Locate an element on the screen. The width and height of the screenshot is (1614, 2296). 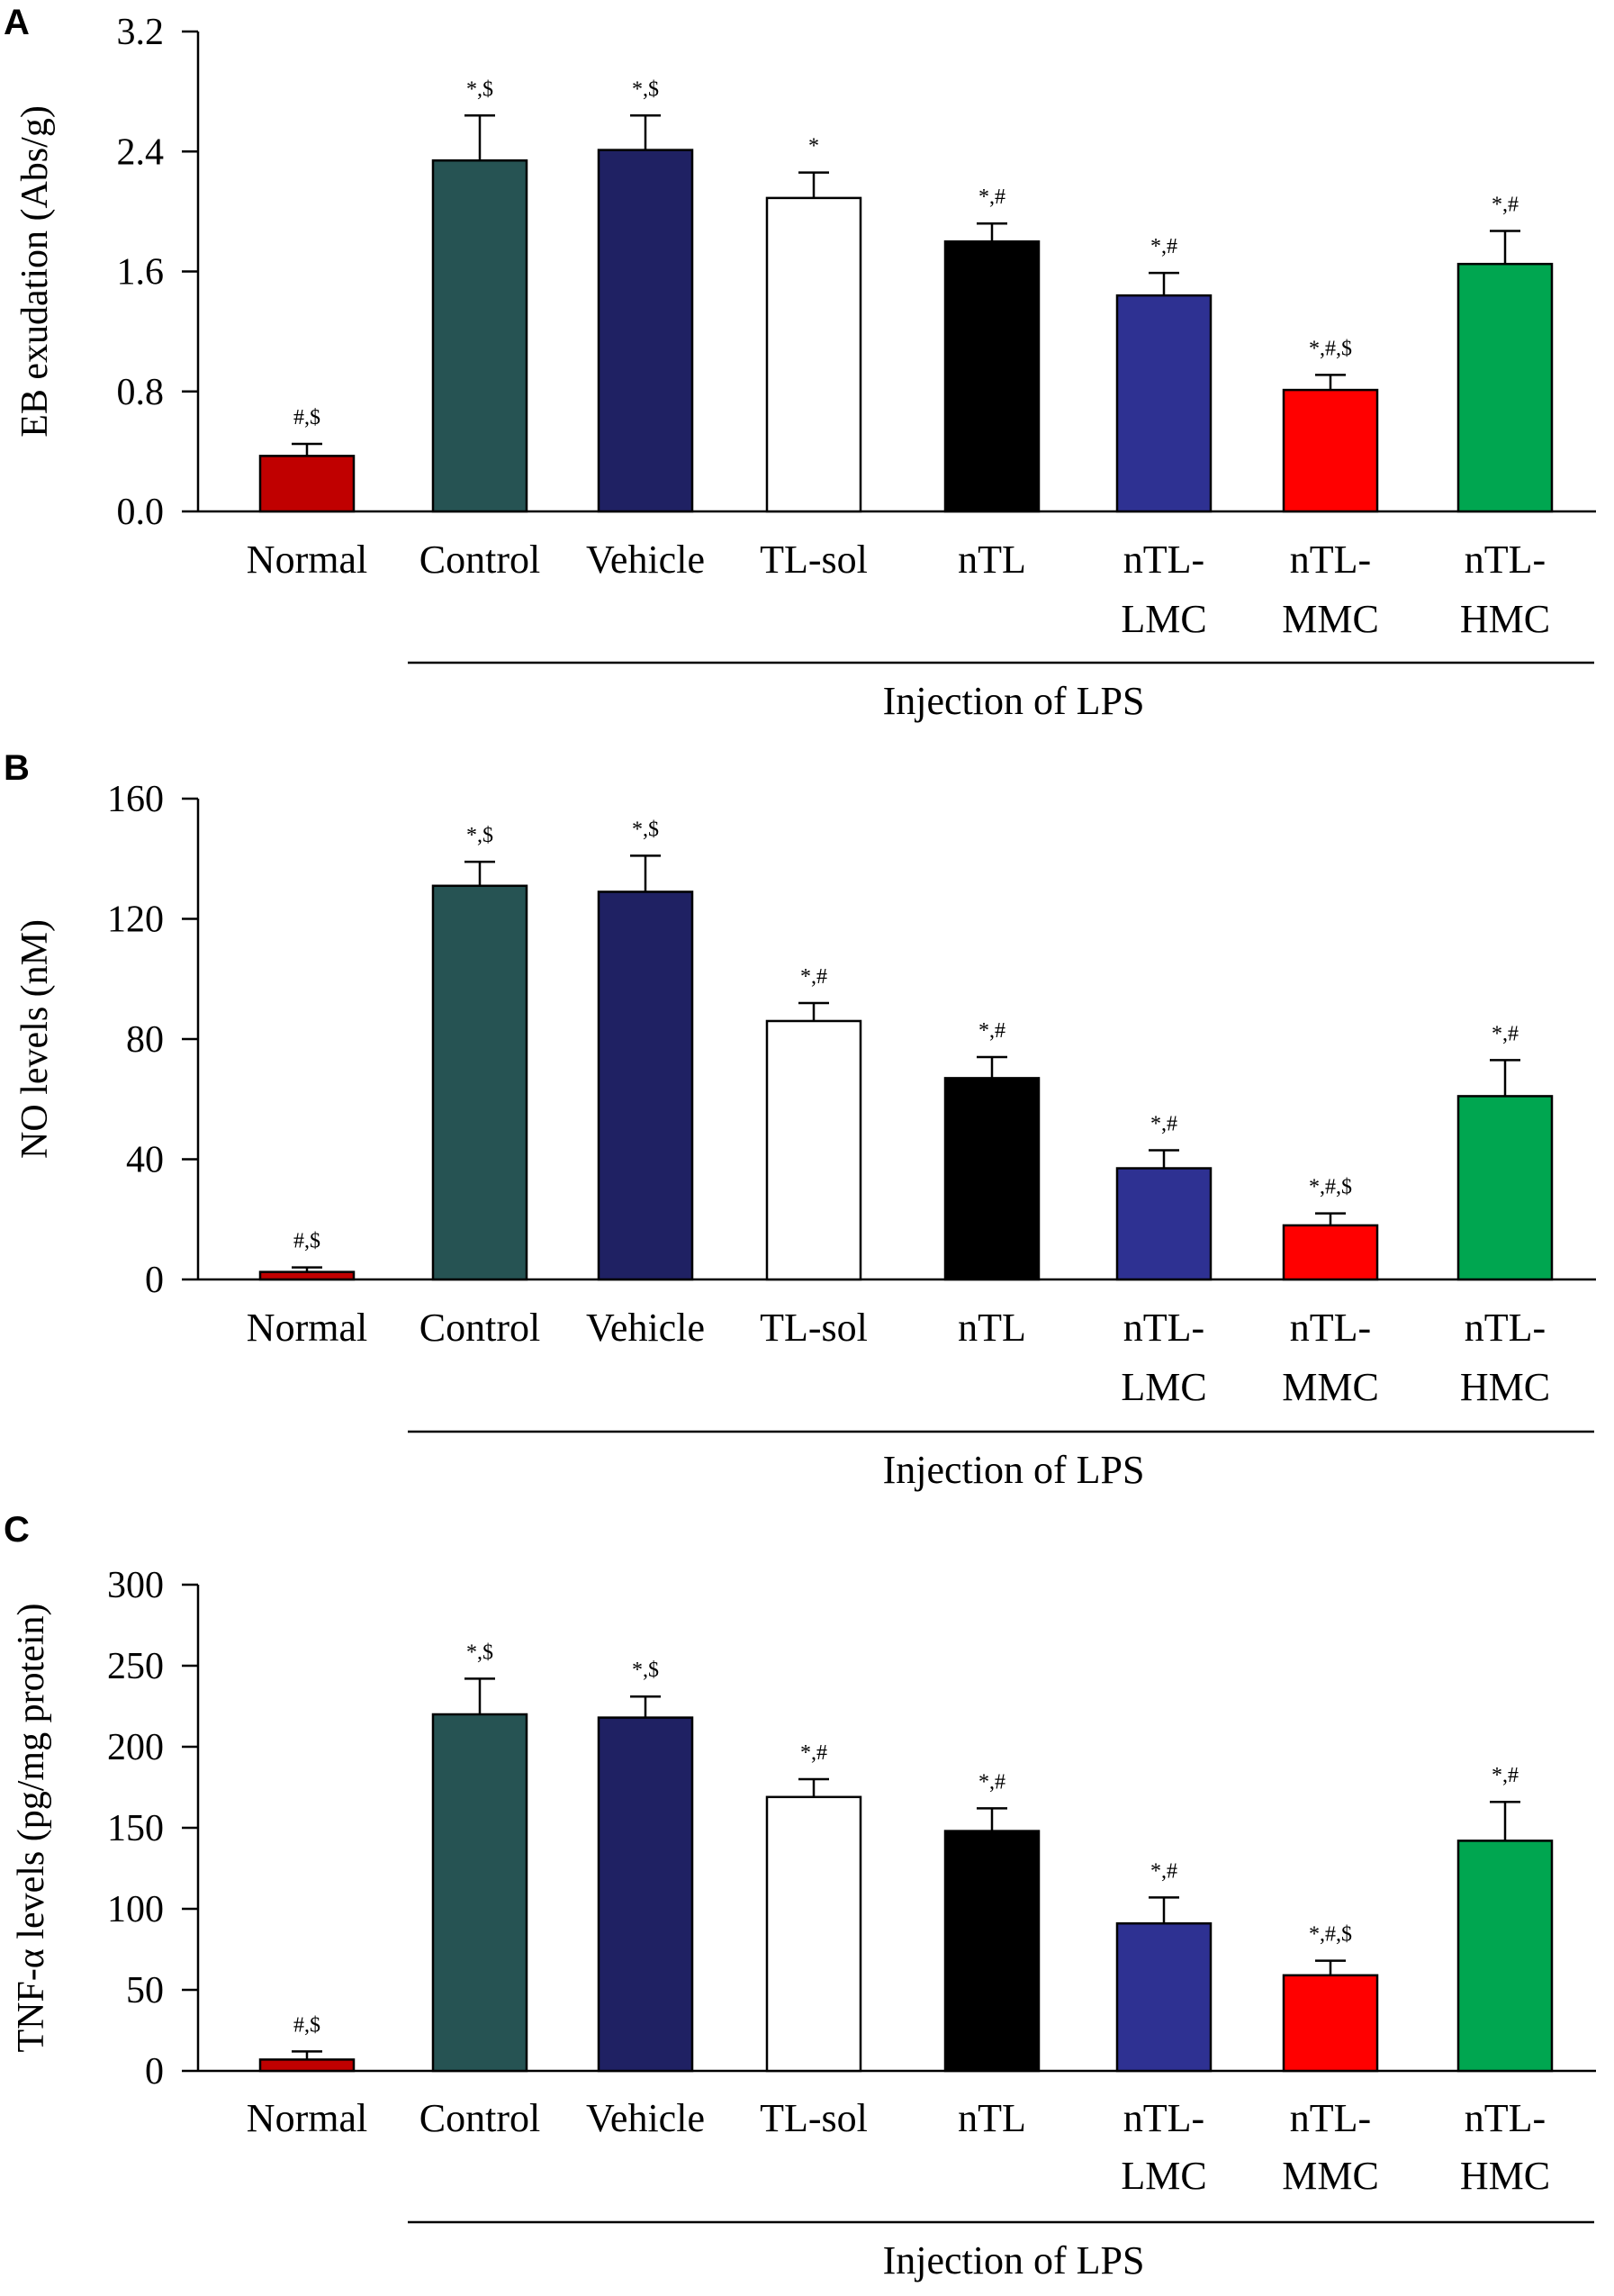
y-tick-label: 120 is located at coordinates (135, 920).